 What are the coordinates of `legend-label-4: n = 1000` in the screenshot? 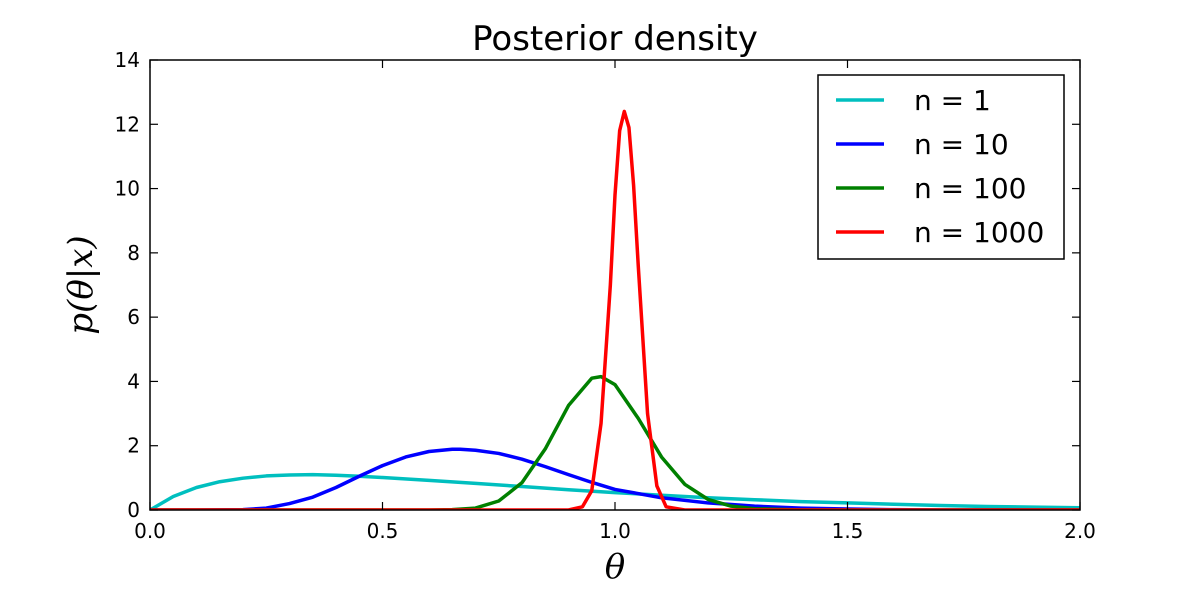 It's located at (979, 232).